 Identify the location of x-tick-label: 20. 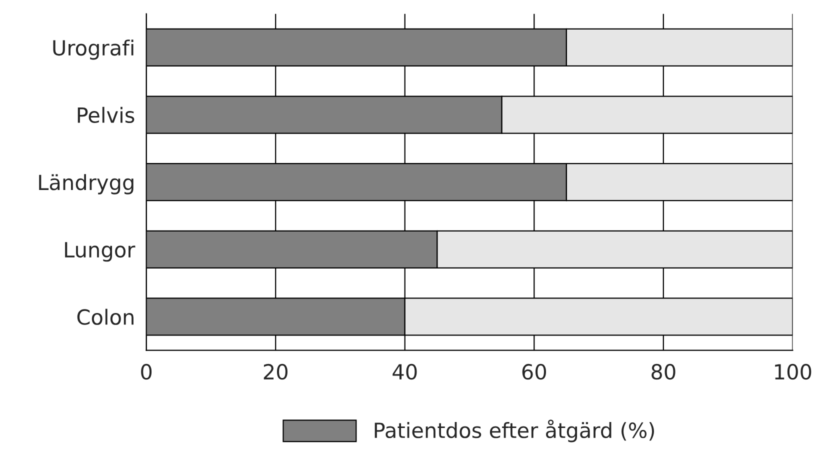
(276, 372).